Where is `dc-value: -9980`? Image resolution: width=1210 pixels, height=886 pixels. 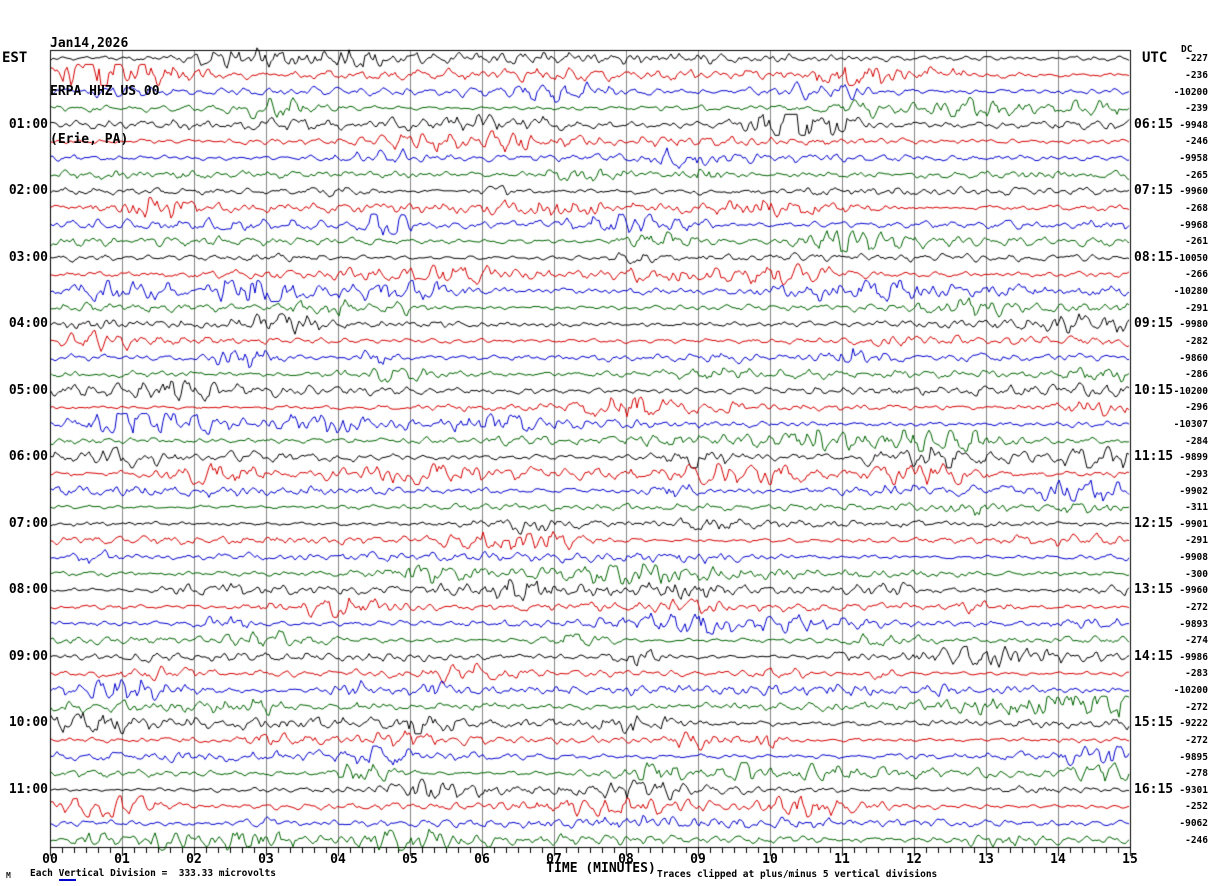
dc-value: -9980 is located at coordinates (1193, 325).